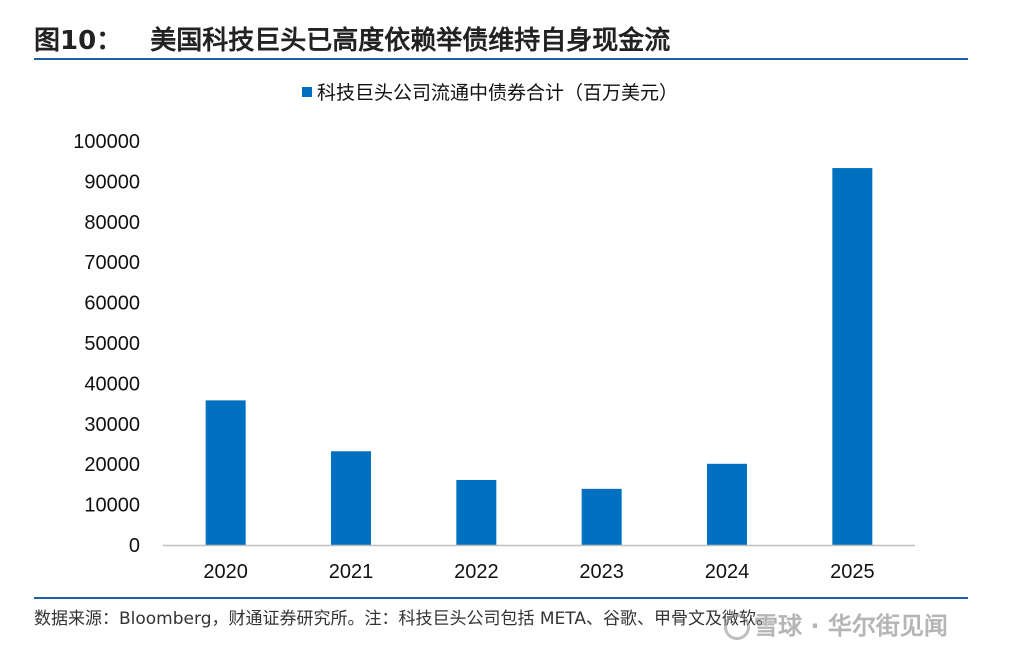  Describe the element at coordinates (410, 41) in the screenshot. I see `figure-title-text: 美国科技巨头已高度依赖举债维持自身现金流` at that location.